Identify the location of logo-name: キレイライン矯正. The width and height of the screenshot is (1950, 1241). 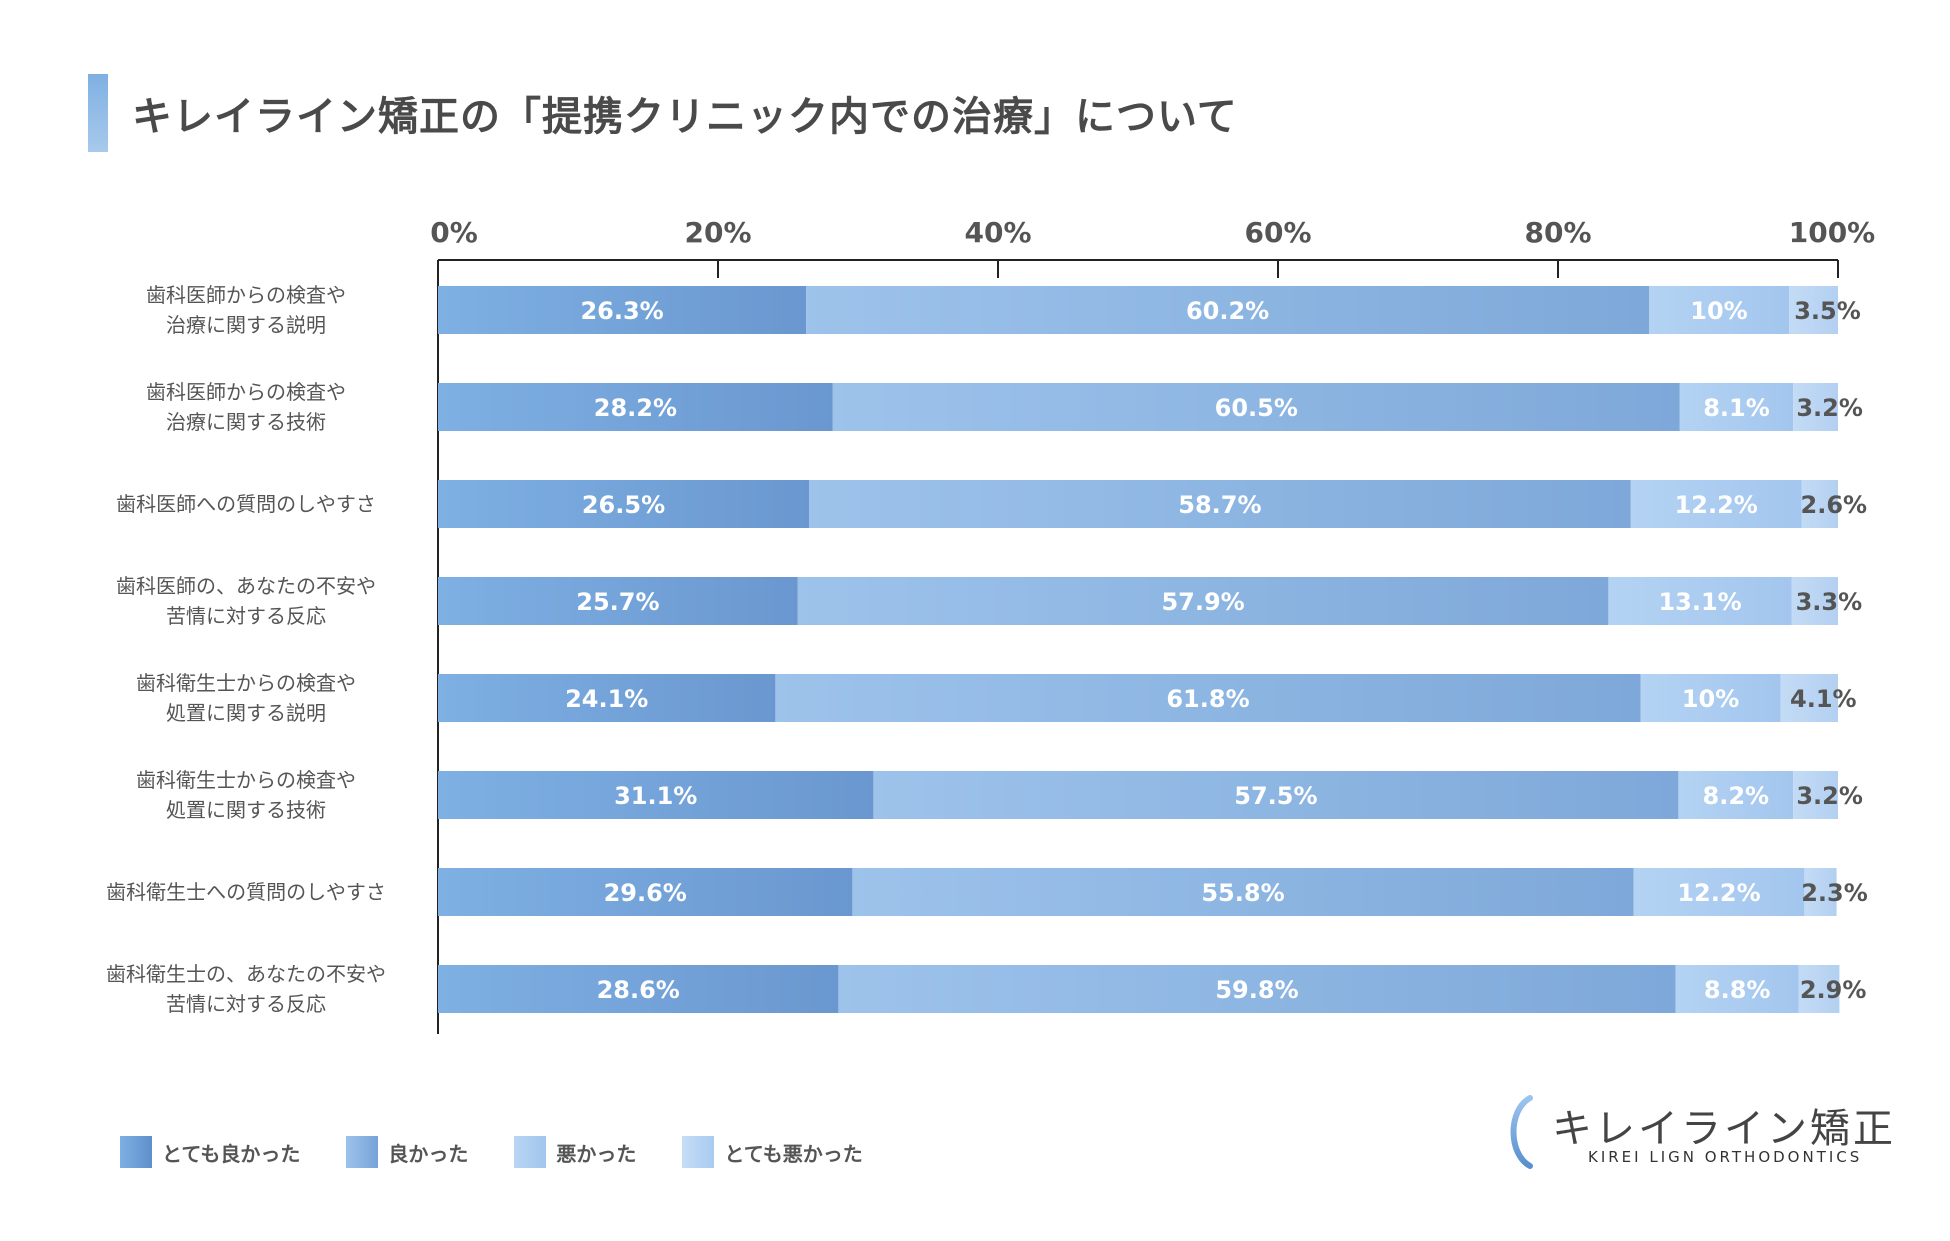
(1724, 1129).